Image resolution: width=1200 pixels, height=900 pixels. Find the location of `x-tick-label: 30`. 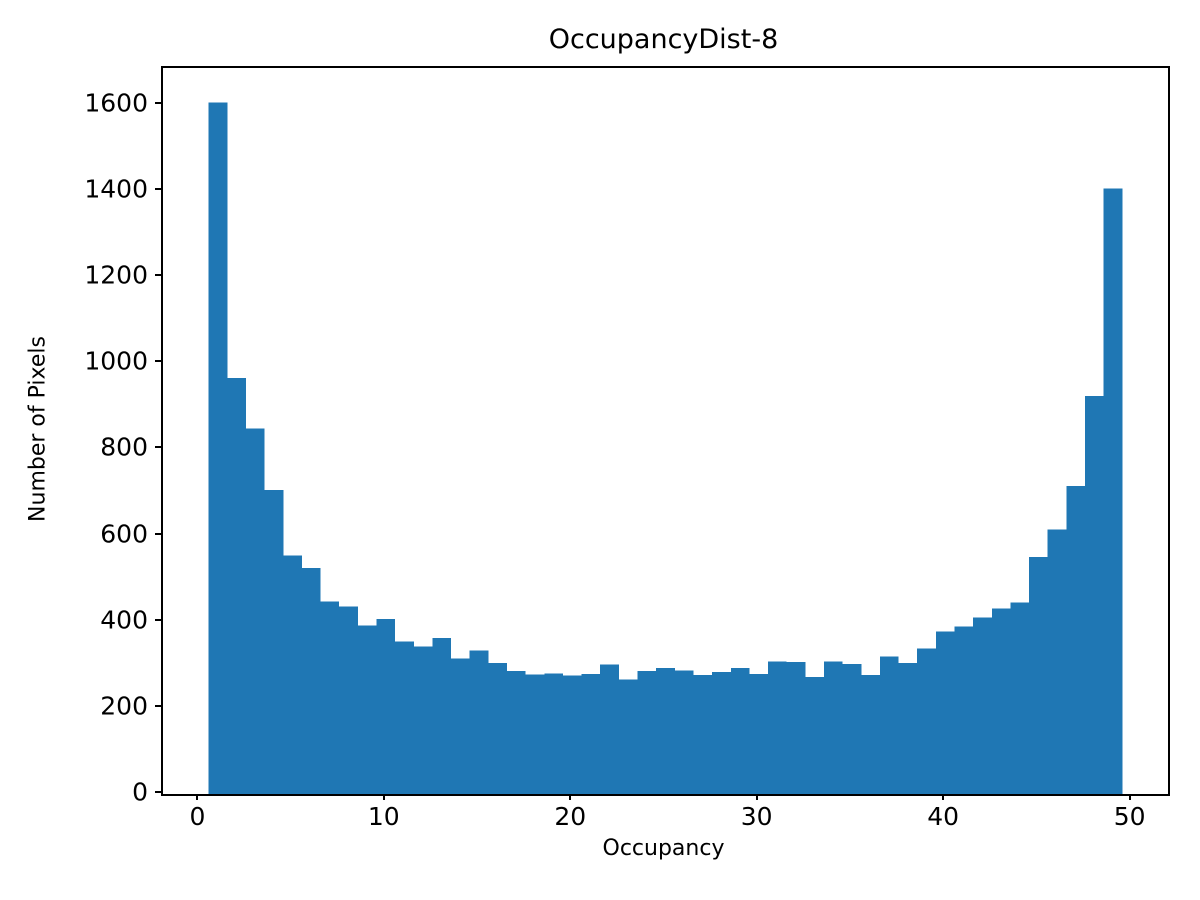

x-tick-label: 30 is located at coordinates (756, 816).